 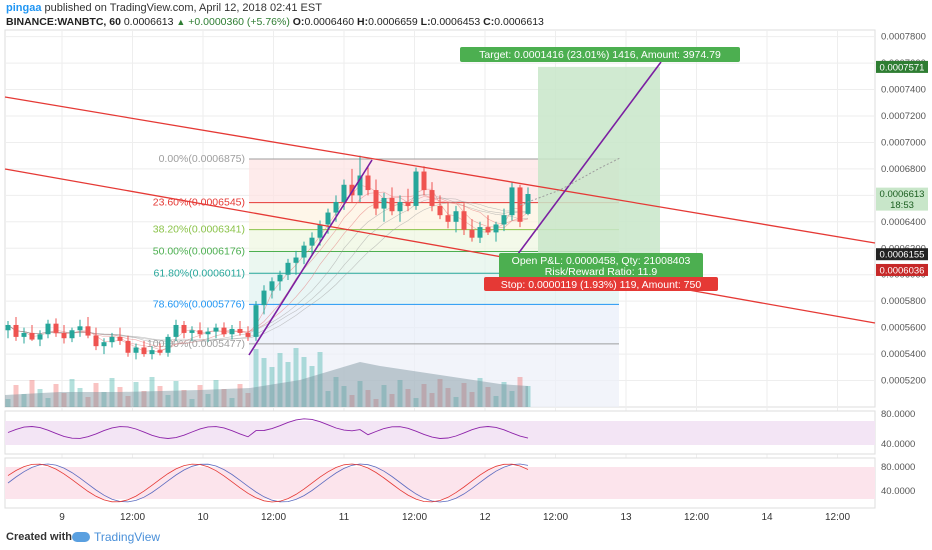 I want to click on price-axis-label: 0.0006613, so click(x=902, y=193).